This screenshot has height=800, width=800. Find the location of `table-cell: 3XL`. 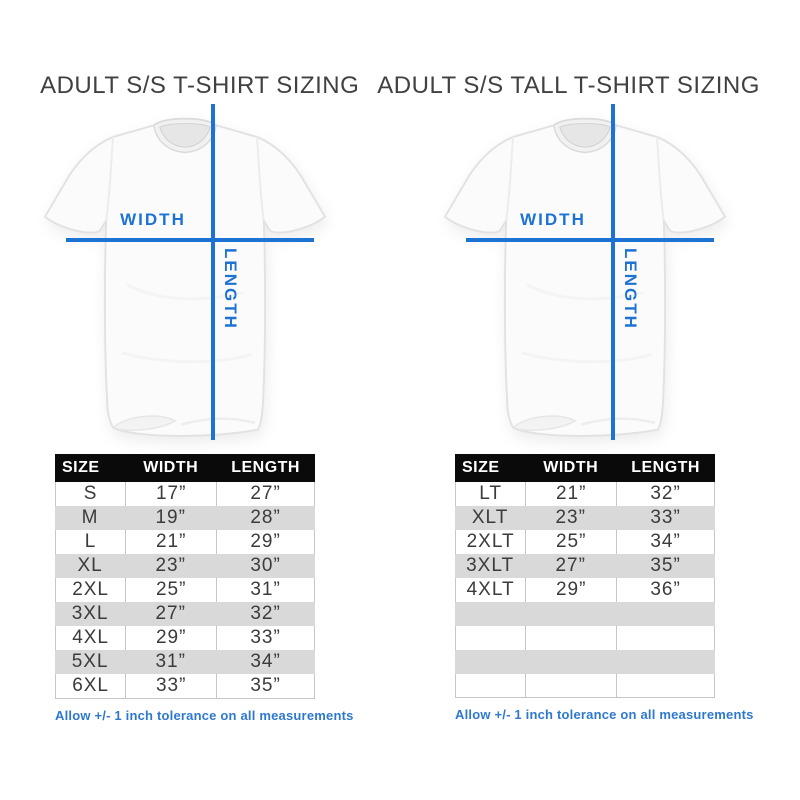

table-cell: 3XL is located at coordinates (90, 613).